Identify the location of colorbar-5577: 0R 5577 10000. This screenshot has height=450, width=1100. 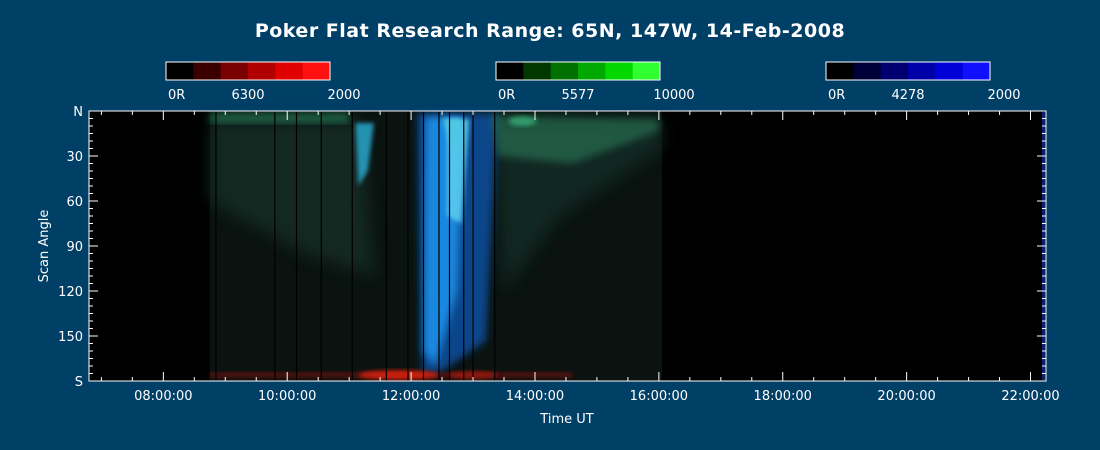
(595, 82).